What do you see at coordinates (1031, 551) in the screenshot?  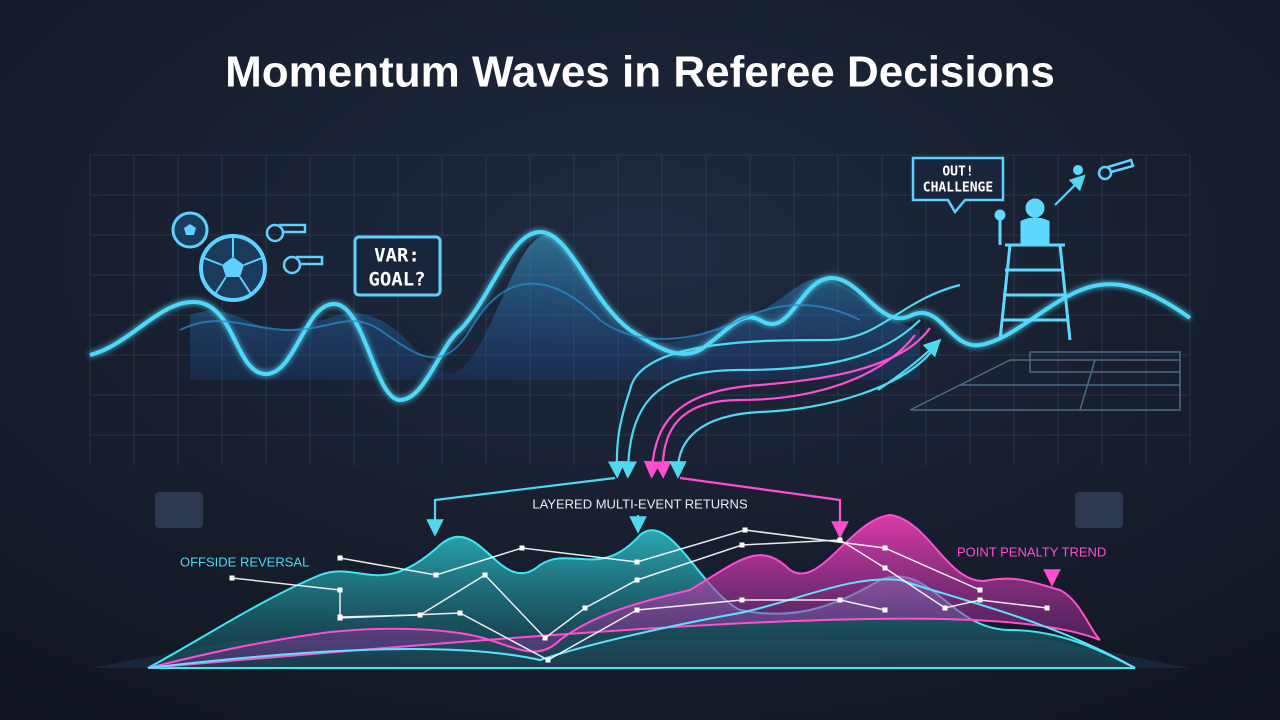 I see `annotation: POINT PENALTY TREND` at bounding box center [1031, 551].